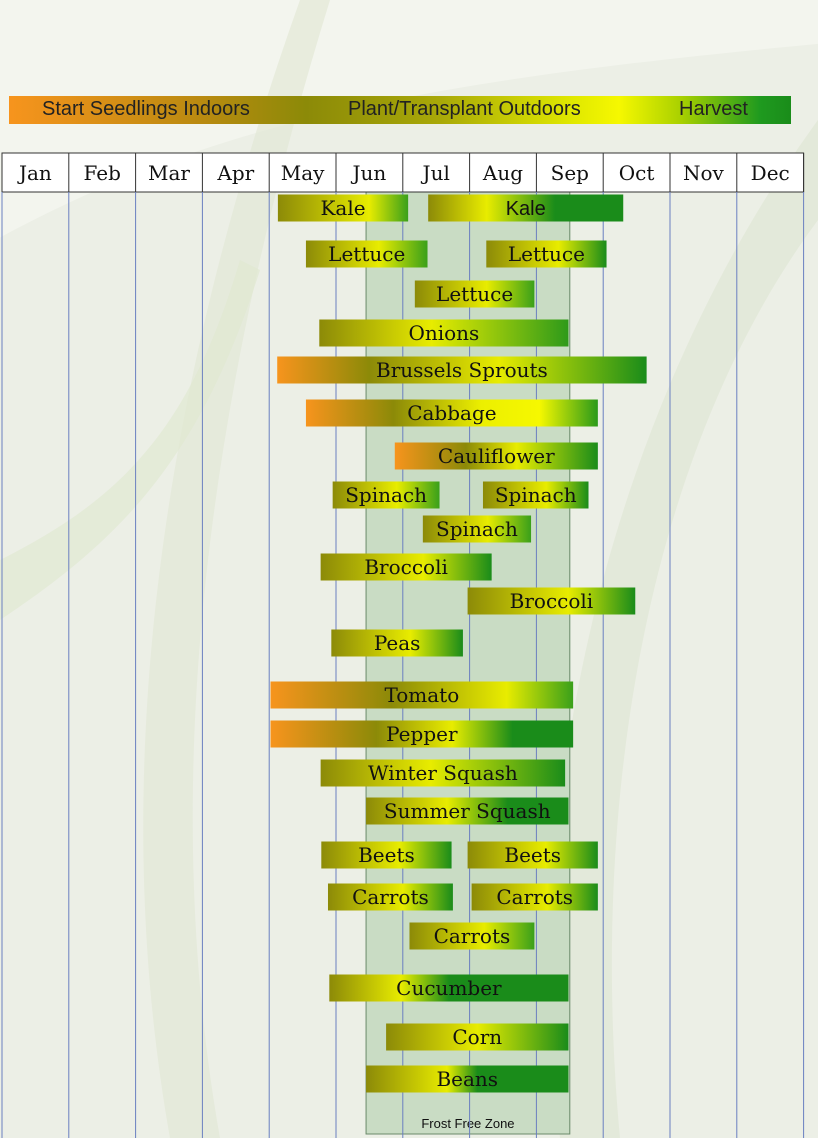  I want to click on crop-label-peas: Peas, so click(397, 643).